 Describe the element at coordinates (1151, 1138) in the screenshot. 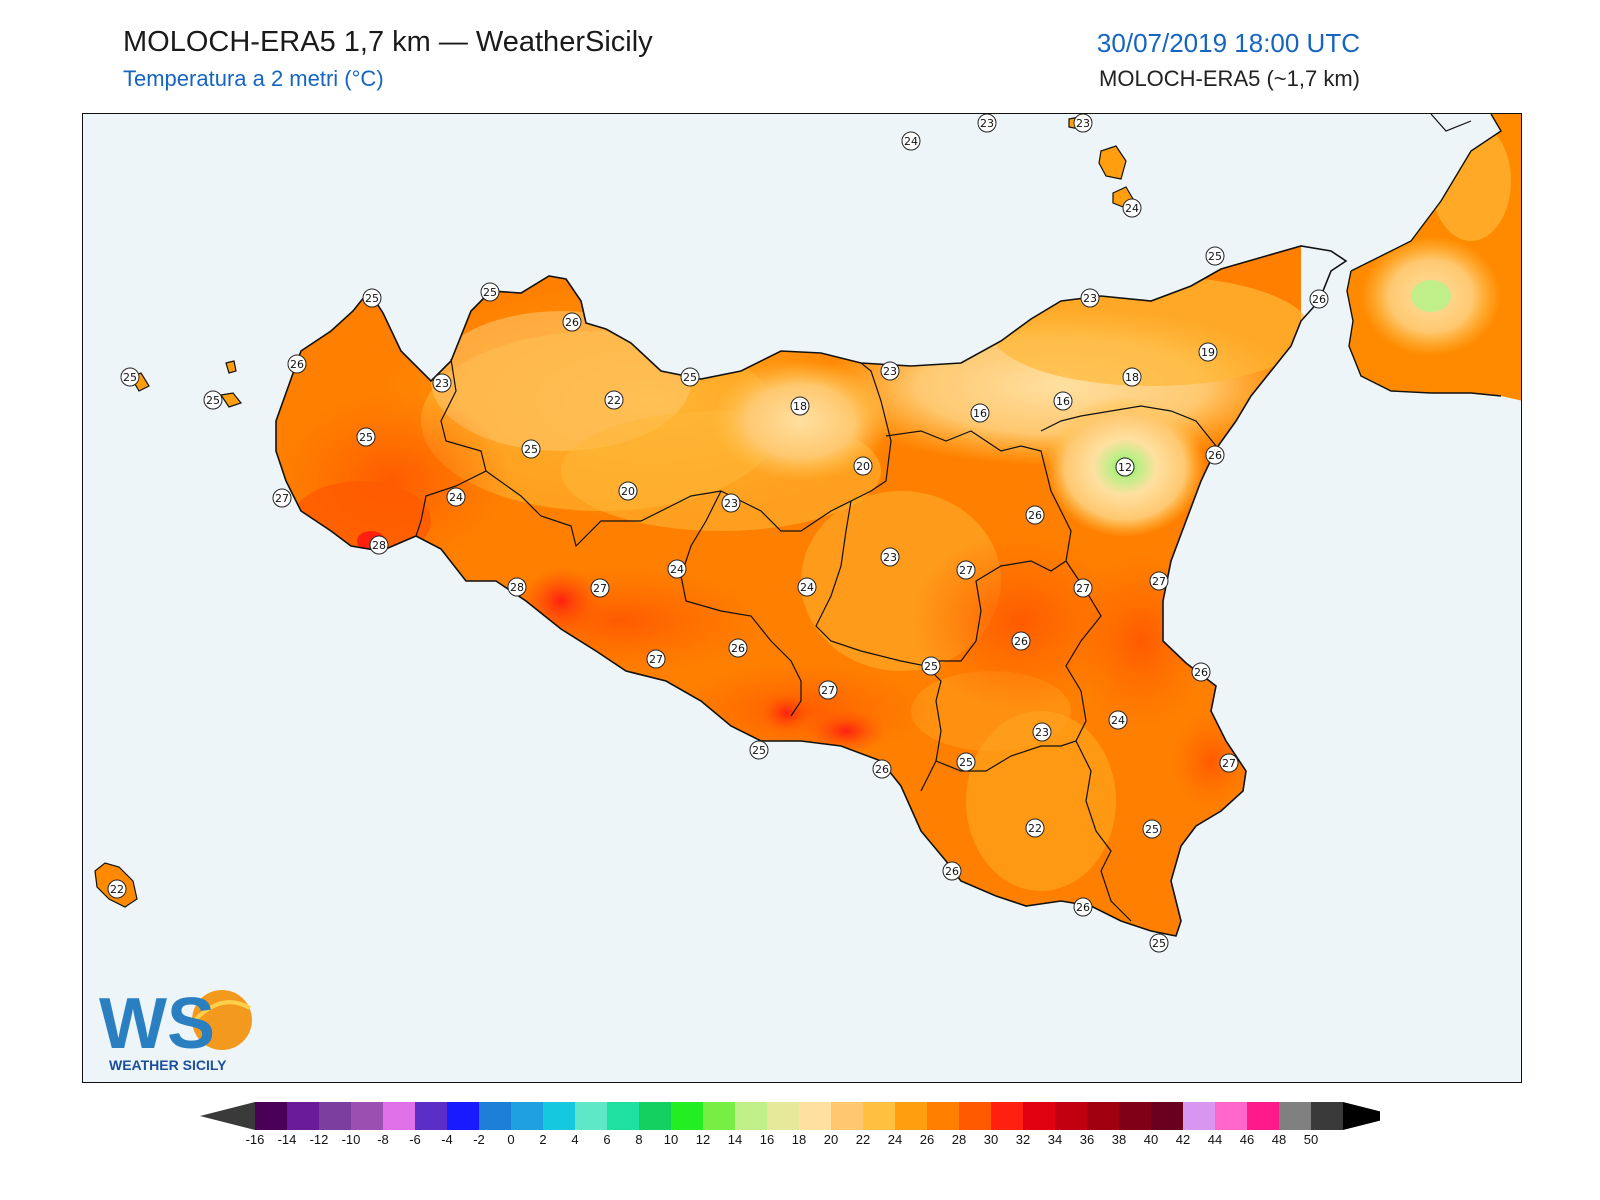

I see `colorbar-tick-label: 40` at that location.